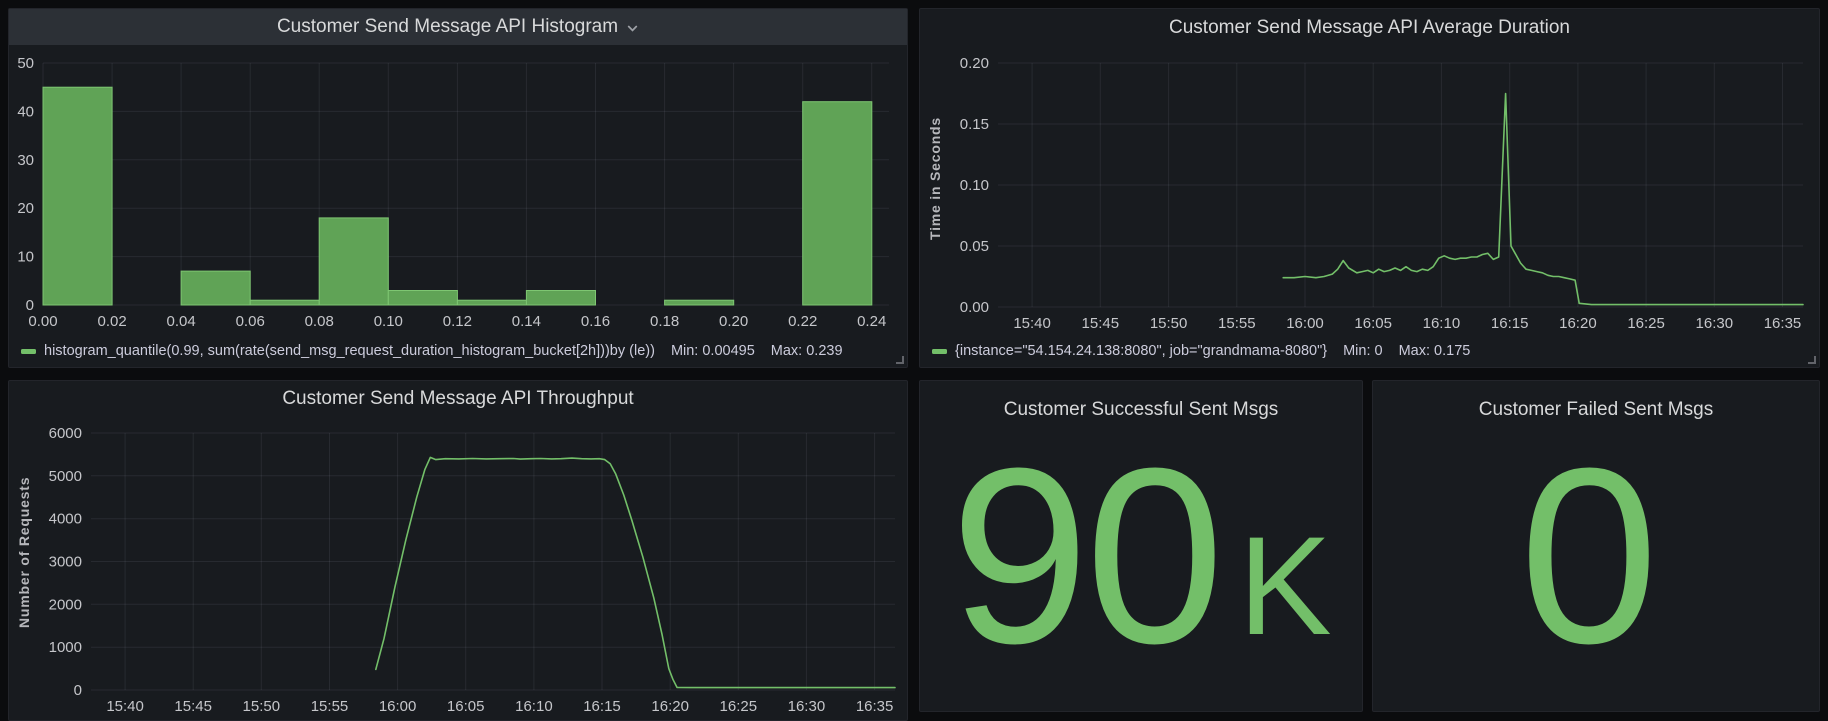 The height and width of the screenshot is (721, 1828). I want to click on svg-text: 0.15, so click(974, 124).